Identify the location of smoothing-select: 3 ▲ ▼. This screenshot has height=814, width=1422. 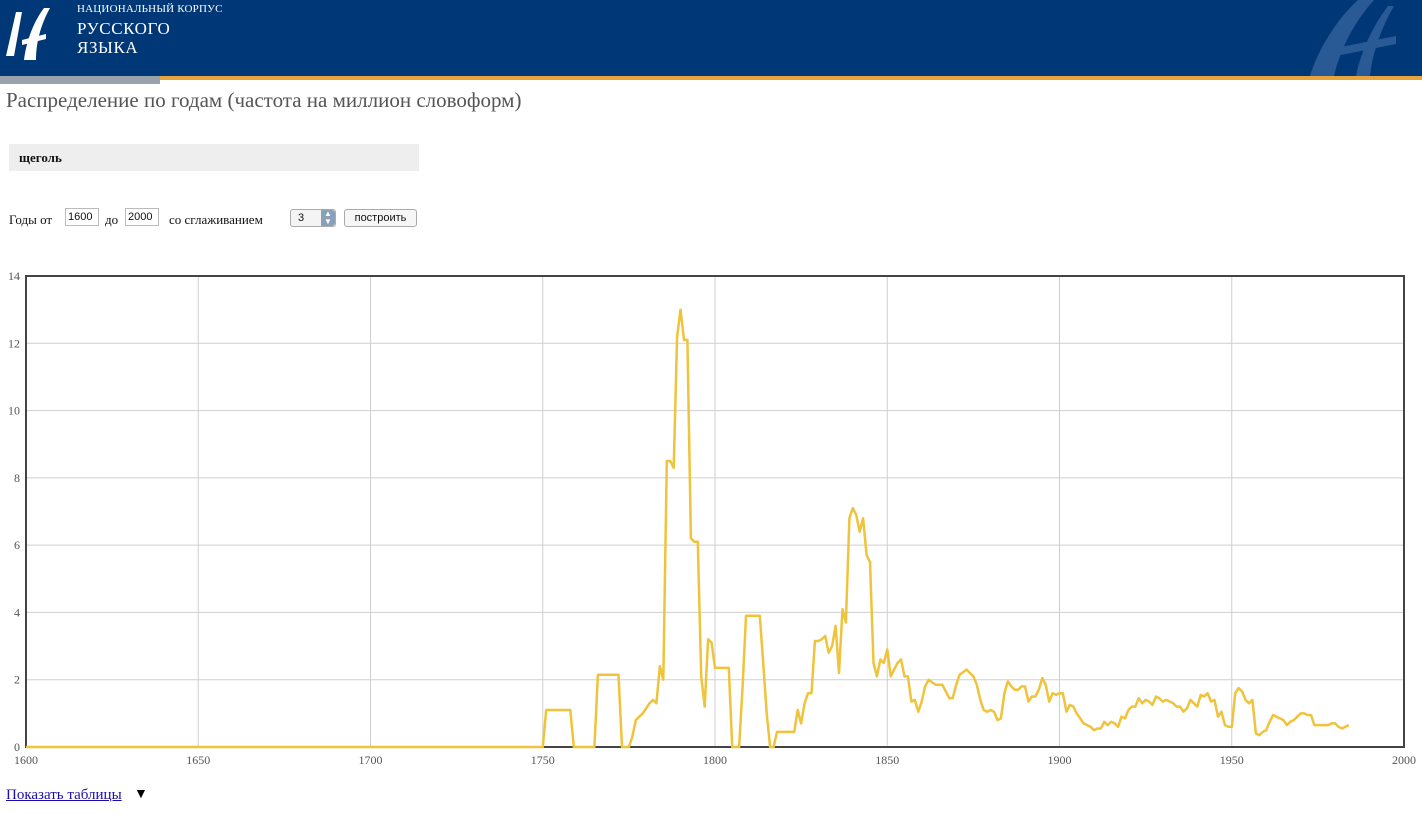
(313, 218).